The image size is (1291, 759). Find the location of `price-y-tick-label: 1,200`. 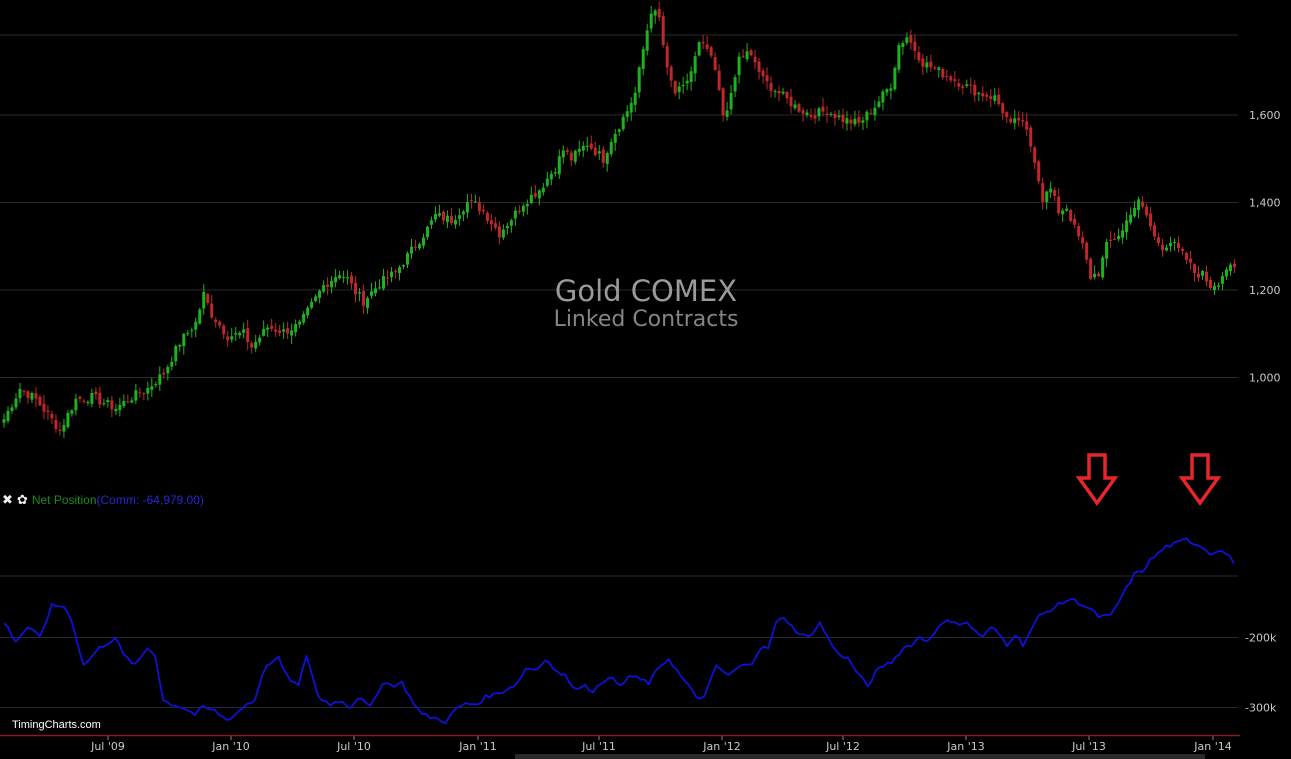

price-y-tick-label: 1,200 is located at coordinates (1265, 290).